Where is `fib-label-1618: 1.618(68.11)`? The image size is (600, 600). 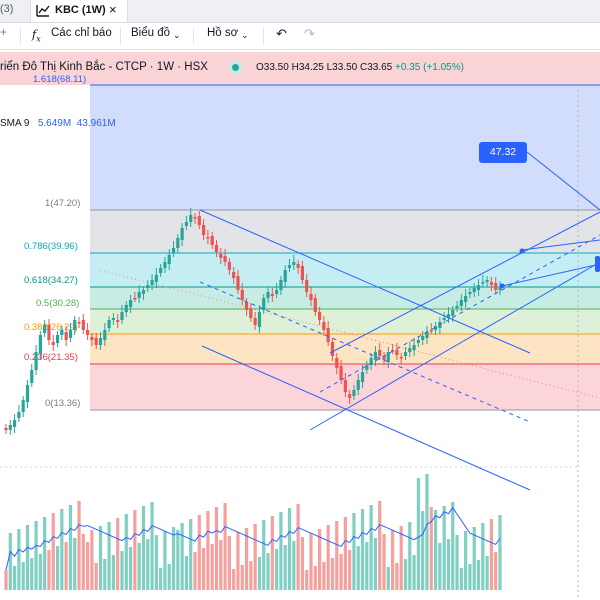 fib-label-1618: 1.618(68.11) is located at coordinates (59, 79).